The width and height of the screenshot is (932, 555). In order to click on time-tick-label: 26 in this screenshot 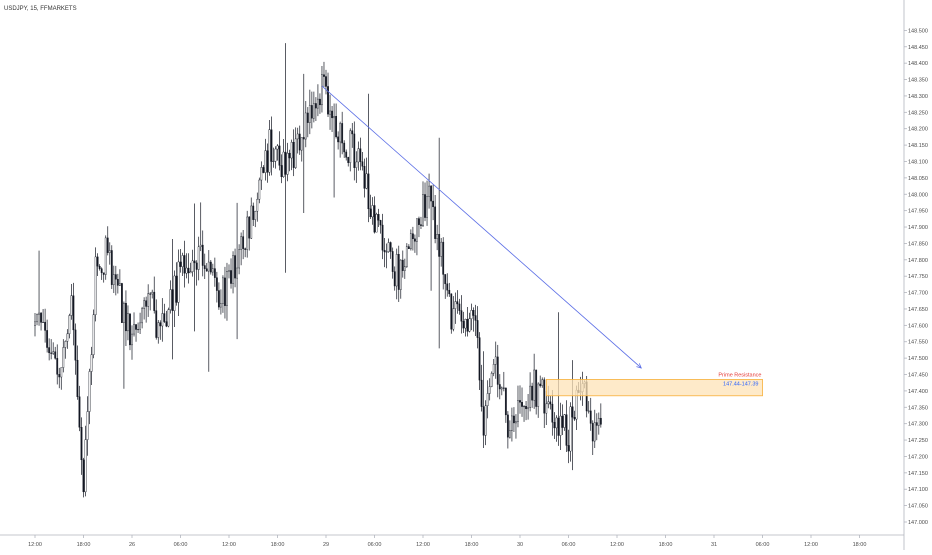, I will do `click(132, 545)`.